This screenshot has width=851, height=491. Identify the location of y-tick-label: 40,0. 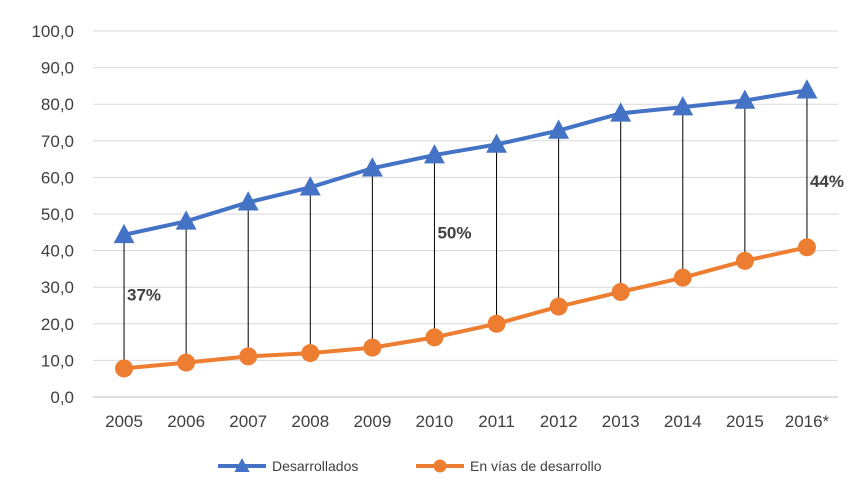
(57, 251).